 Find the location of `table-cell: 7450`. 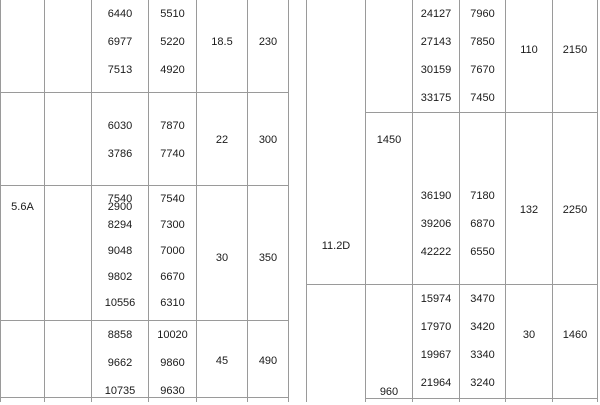

table-cell: 7450 is located at coordinates (482, 98).